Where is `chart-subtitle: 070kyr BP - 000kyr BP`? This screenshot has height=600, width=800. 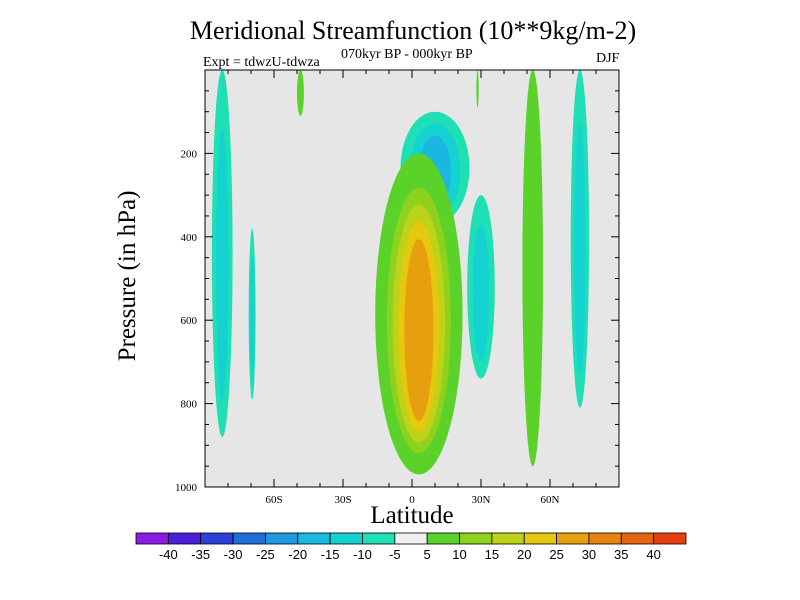 chart-subtitle: 070kyr BP - 000kyr BP is located at coordinates (407, 54).